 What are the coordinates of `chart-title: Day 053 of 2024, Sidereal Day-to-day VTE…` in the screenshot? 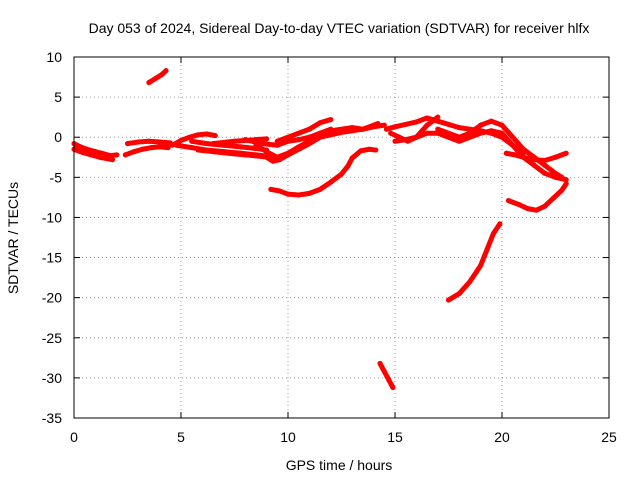 It's located at (339, 28).